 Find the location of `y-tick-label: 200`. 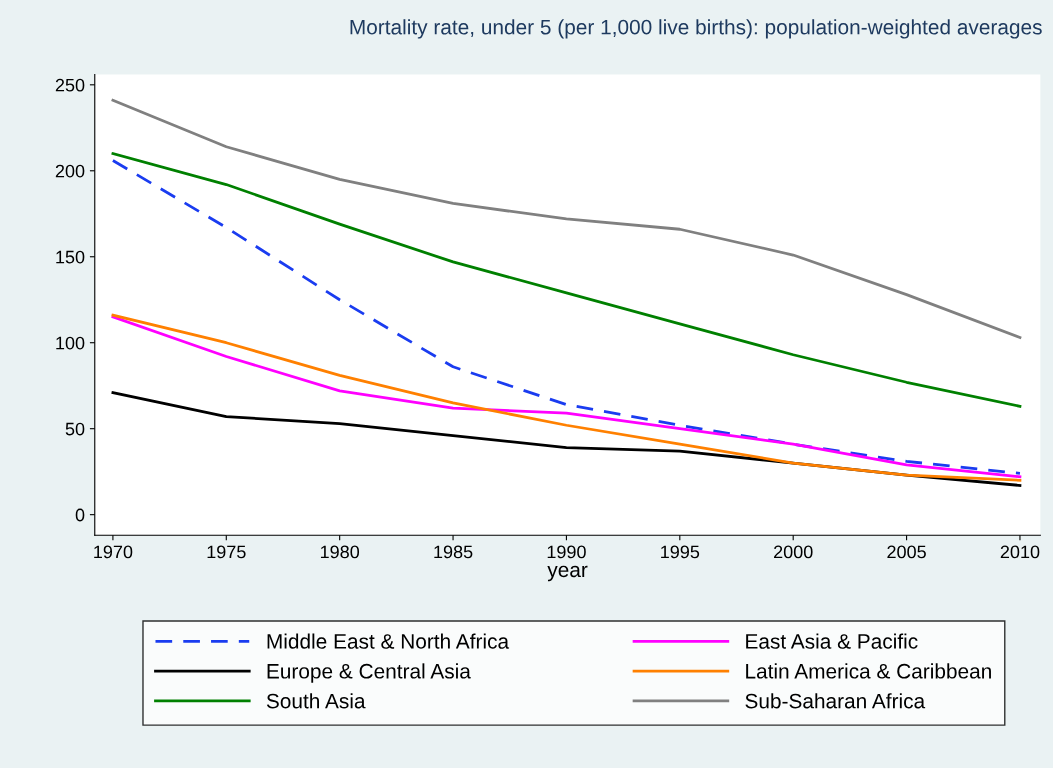

y-tick-label: 200 is located at coordinates (70, 171).